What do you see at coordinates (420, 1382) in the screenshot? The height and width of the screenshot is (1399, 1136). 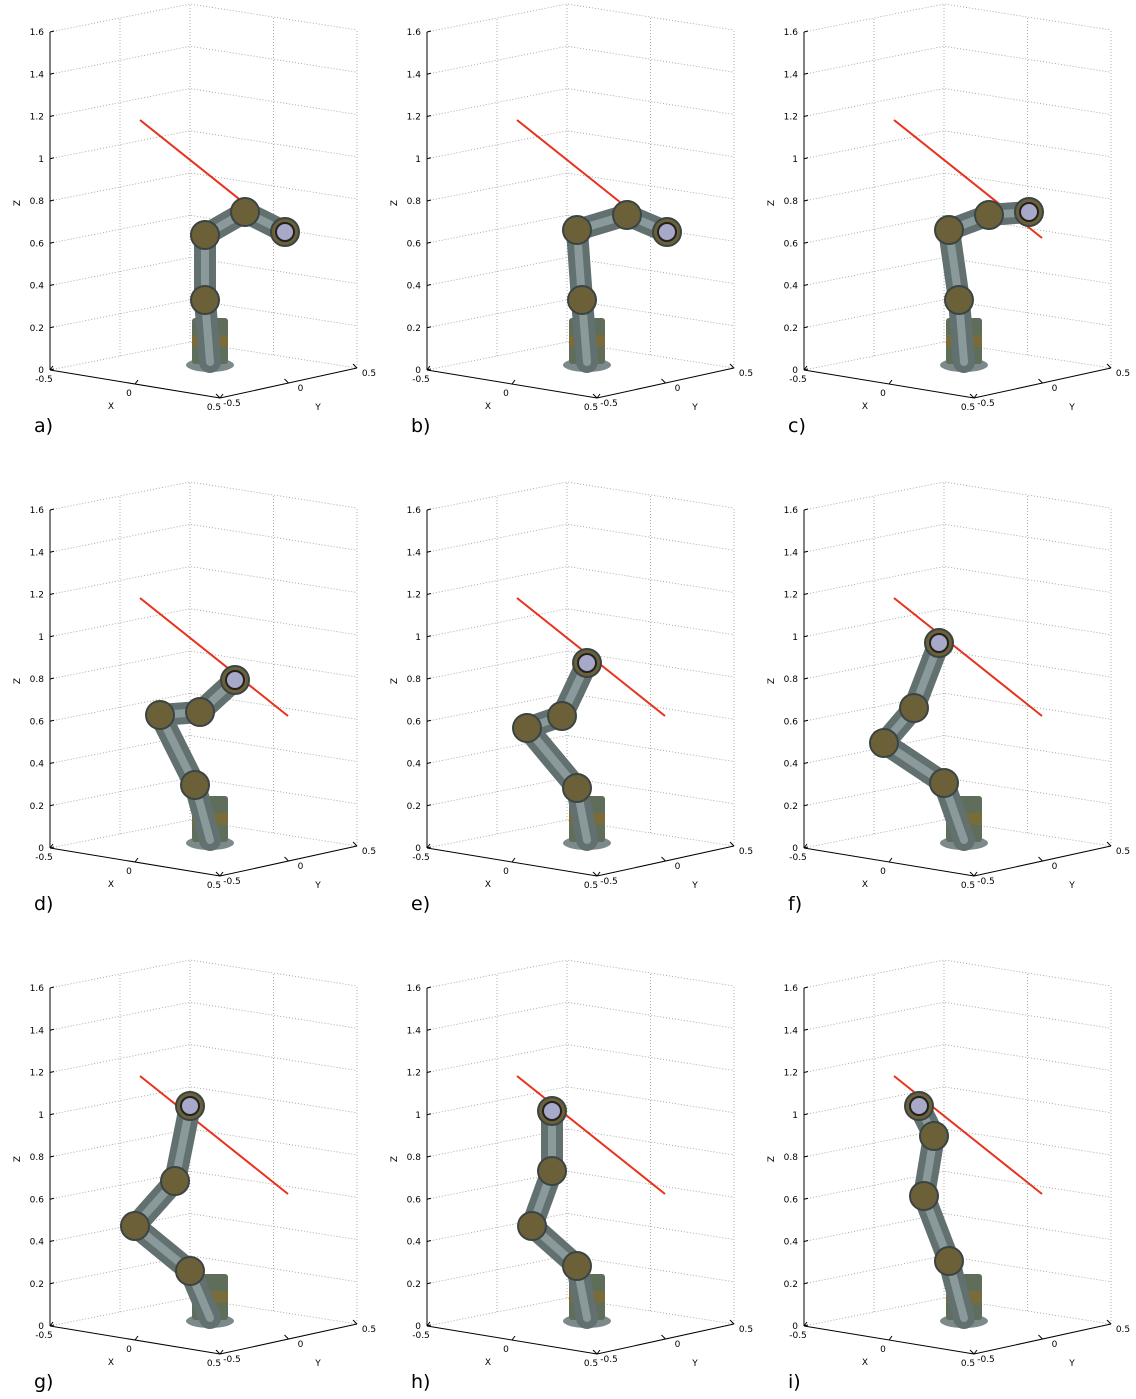 I see `panel-label: h)` at bounding box center [420, 1382].